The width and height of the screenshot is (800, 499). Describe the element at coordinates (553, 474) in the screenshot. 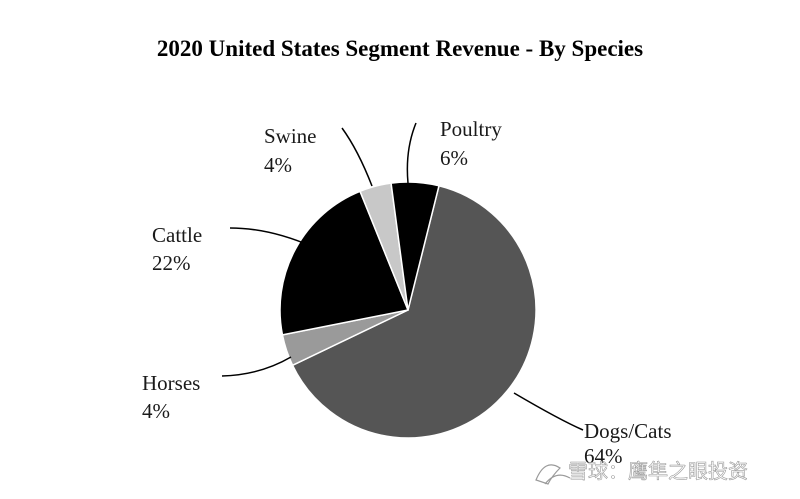

I see `snowball-logo-icon` at that location.